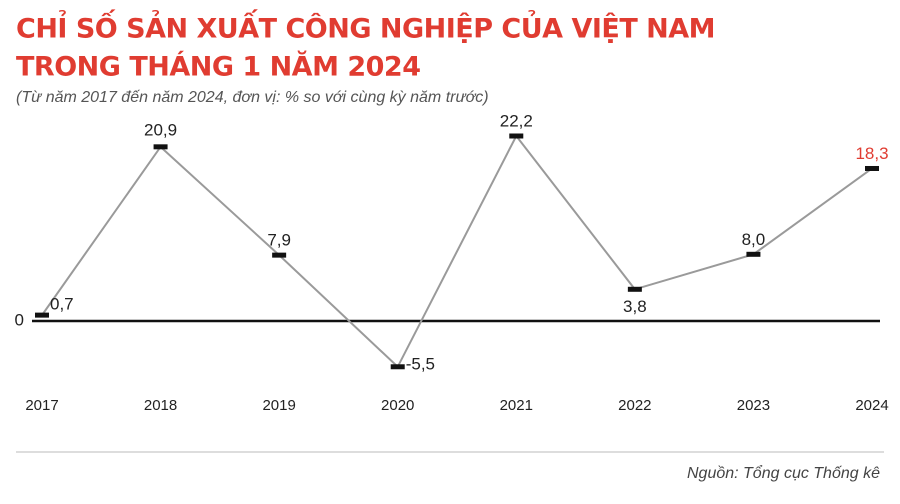 The height and width of the screenshot is (504, 900). I want to click on value-label: 8,0, so click(754, 239).